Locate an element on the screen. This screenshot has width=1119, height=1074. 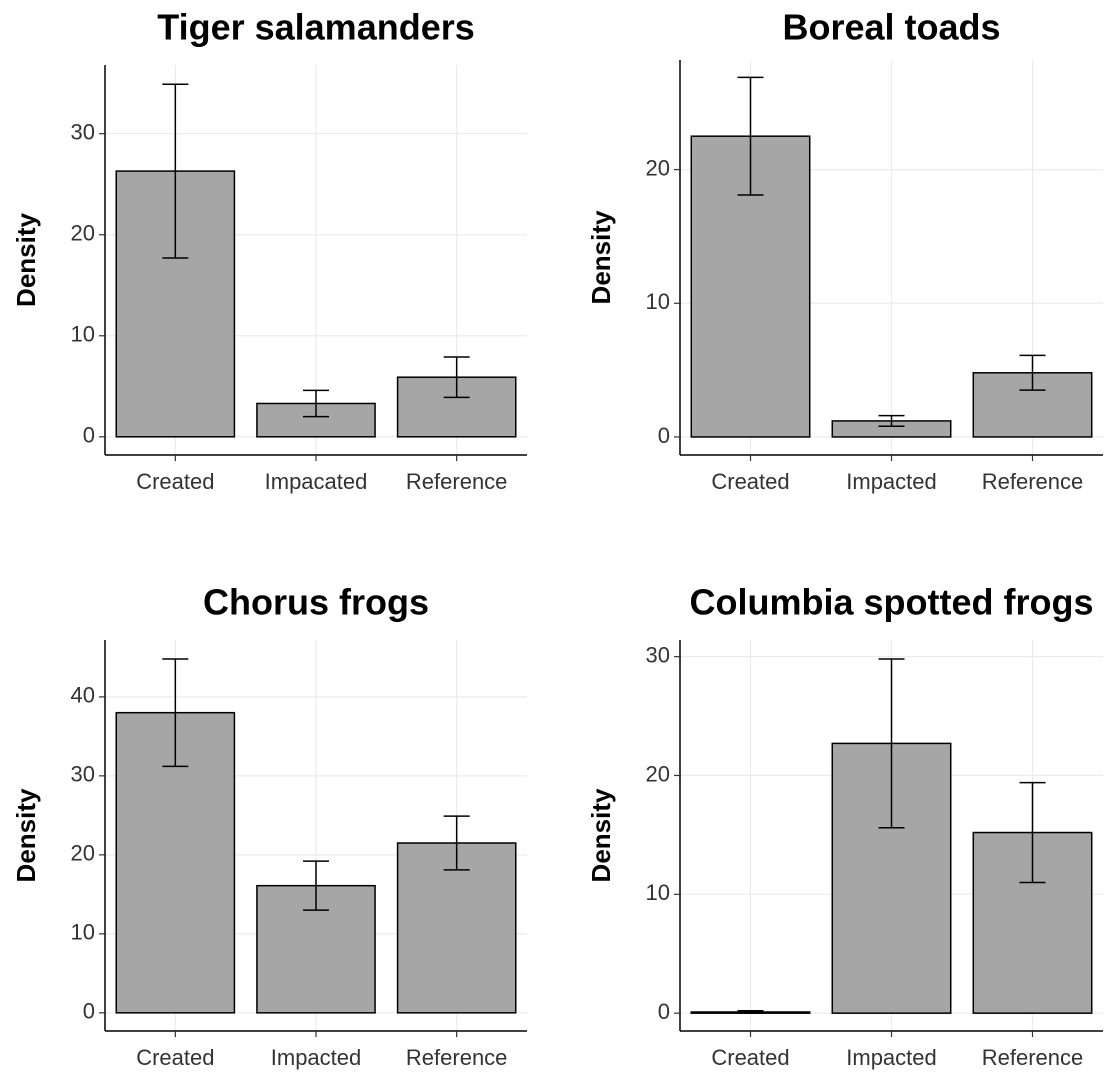
chart-title: Boreal toads is located at coordinates (891, 27).